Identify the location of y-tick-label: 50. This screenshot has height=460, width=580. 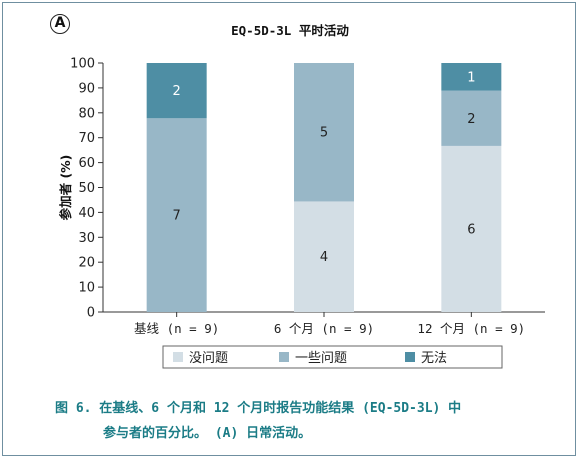
(86, 188).